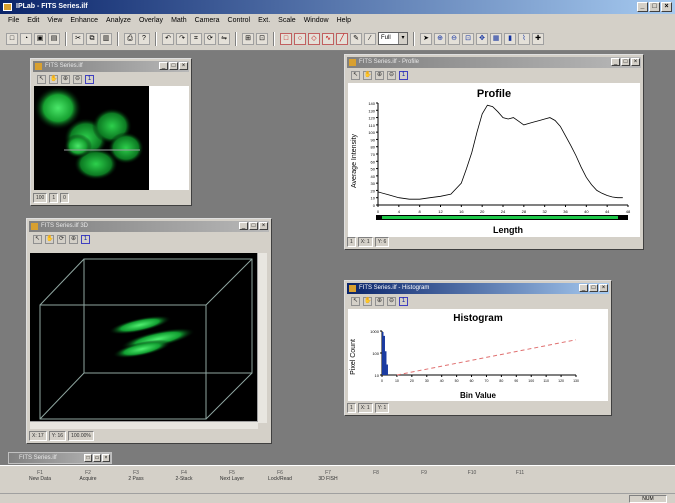 The height and width of the screenshot is (503, 675). Describe the element at coordinates (328, 38) in the screenshot. I see `freehand-roi-icon: ∿` at that location.